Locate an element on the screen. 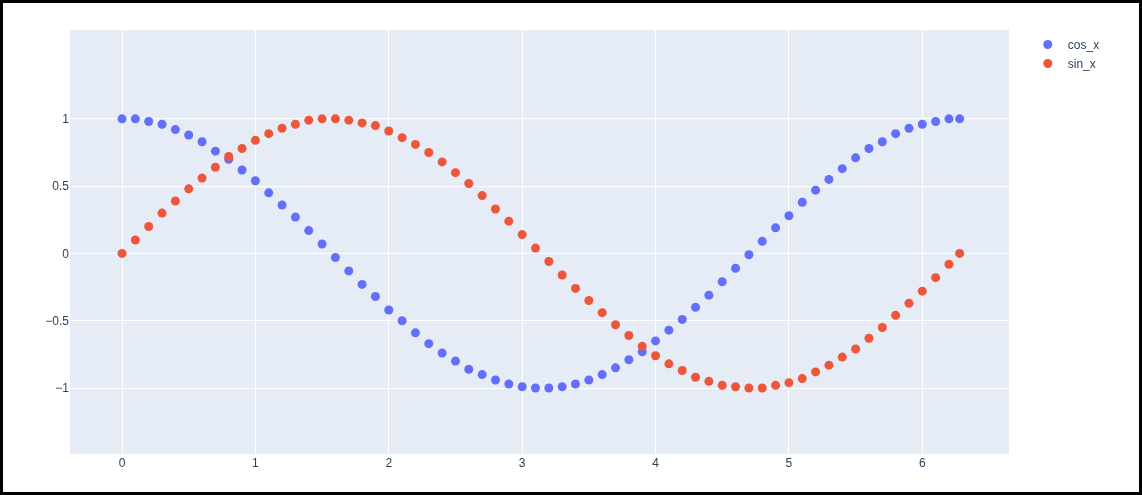 This screenshot has height=495, width=1142. y-tick-label: −0.5 is located at coordinates (57, 320).